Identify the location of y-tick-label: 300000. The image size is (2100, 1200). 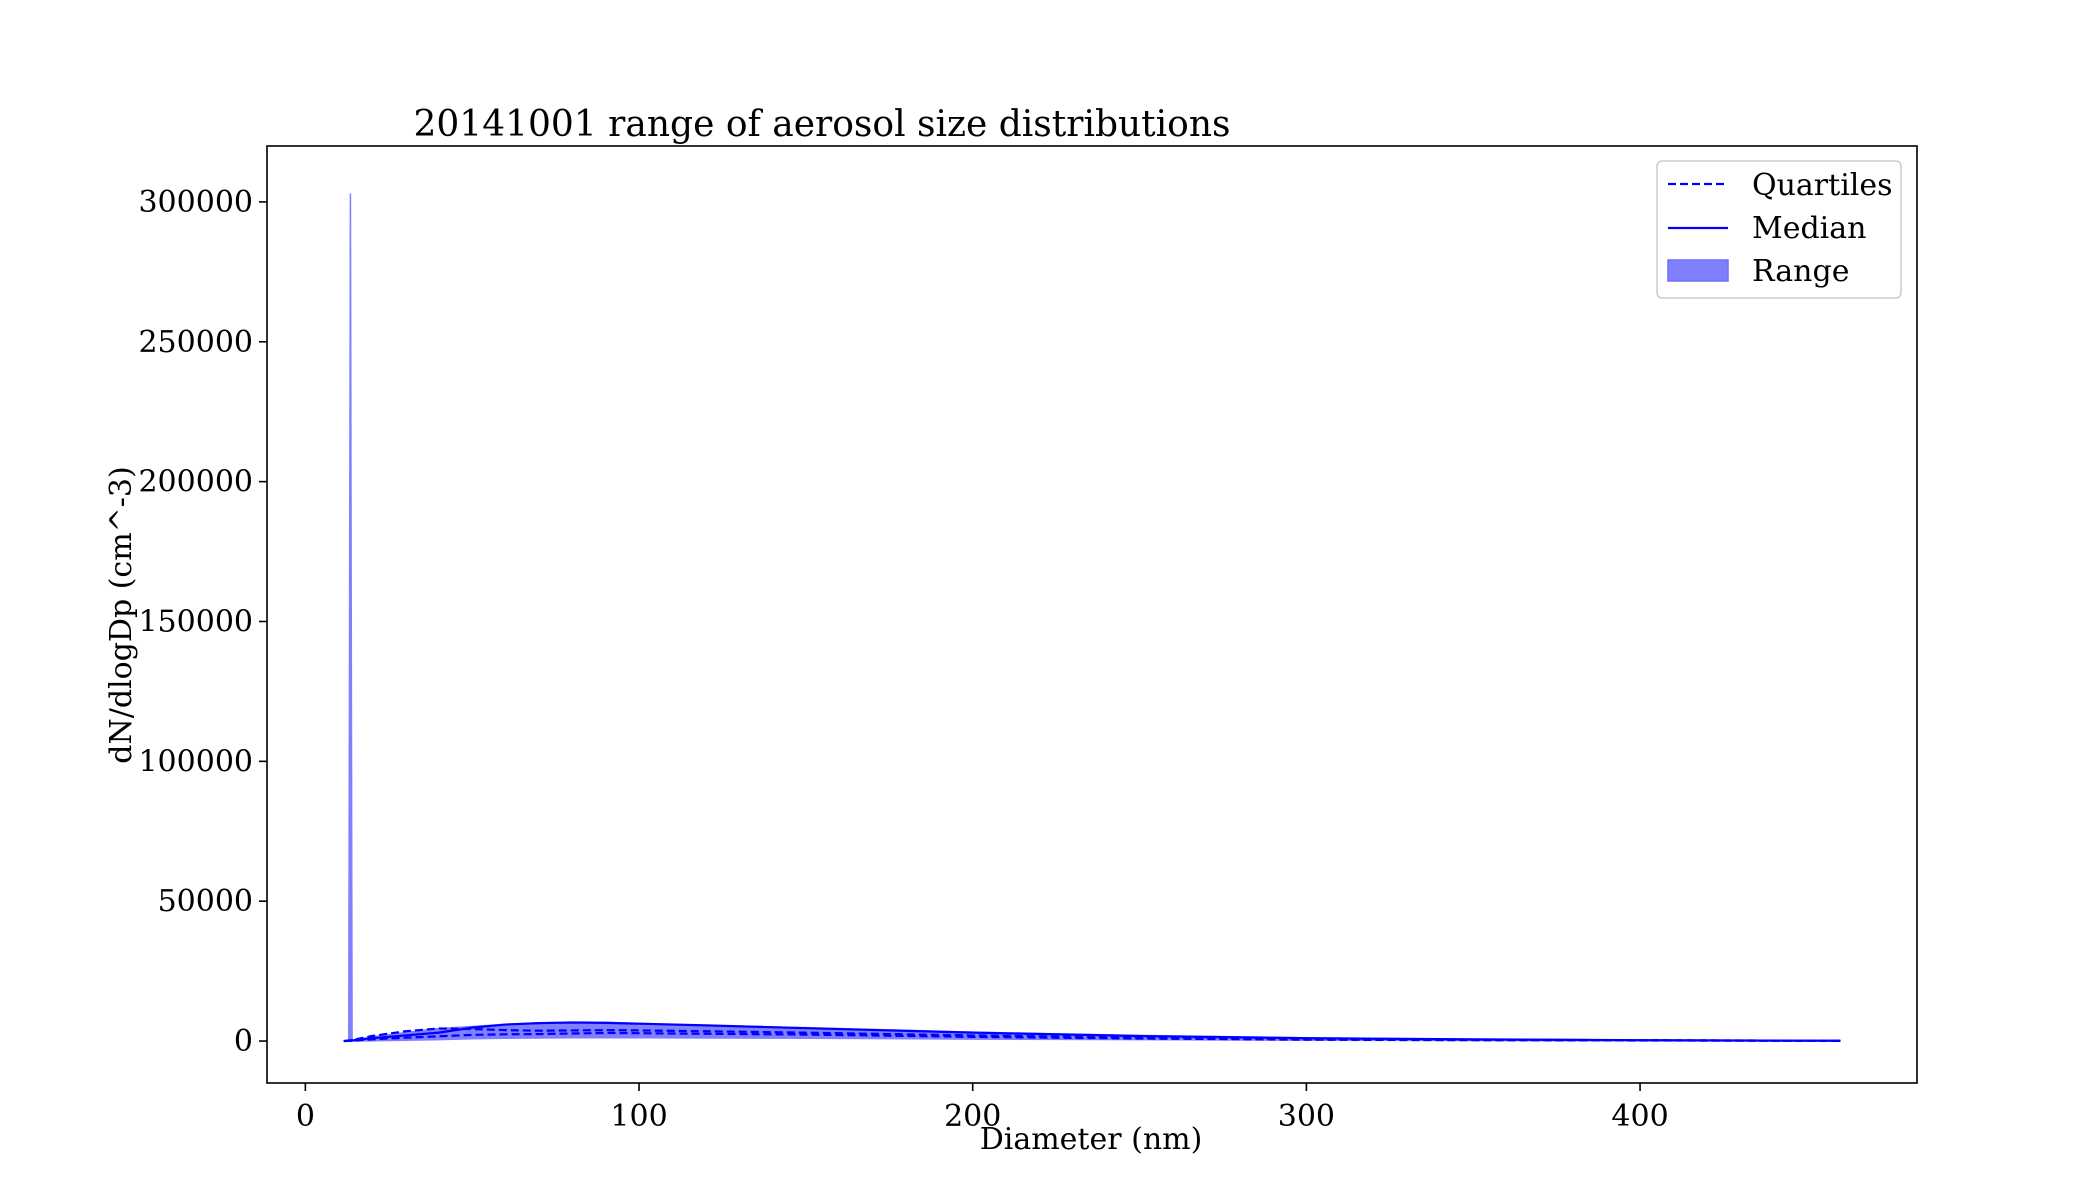
(195, 202).